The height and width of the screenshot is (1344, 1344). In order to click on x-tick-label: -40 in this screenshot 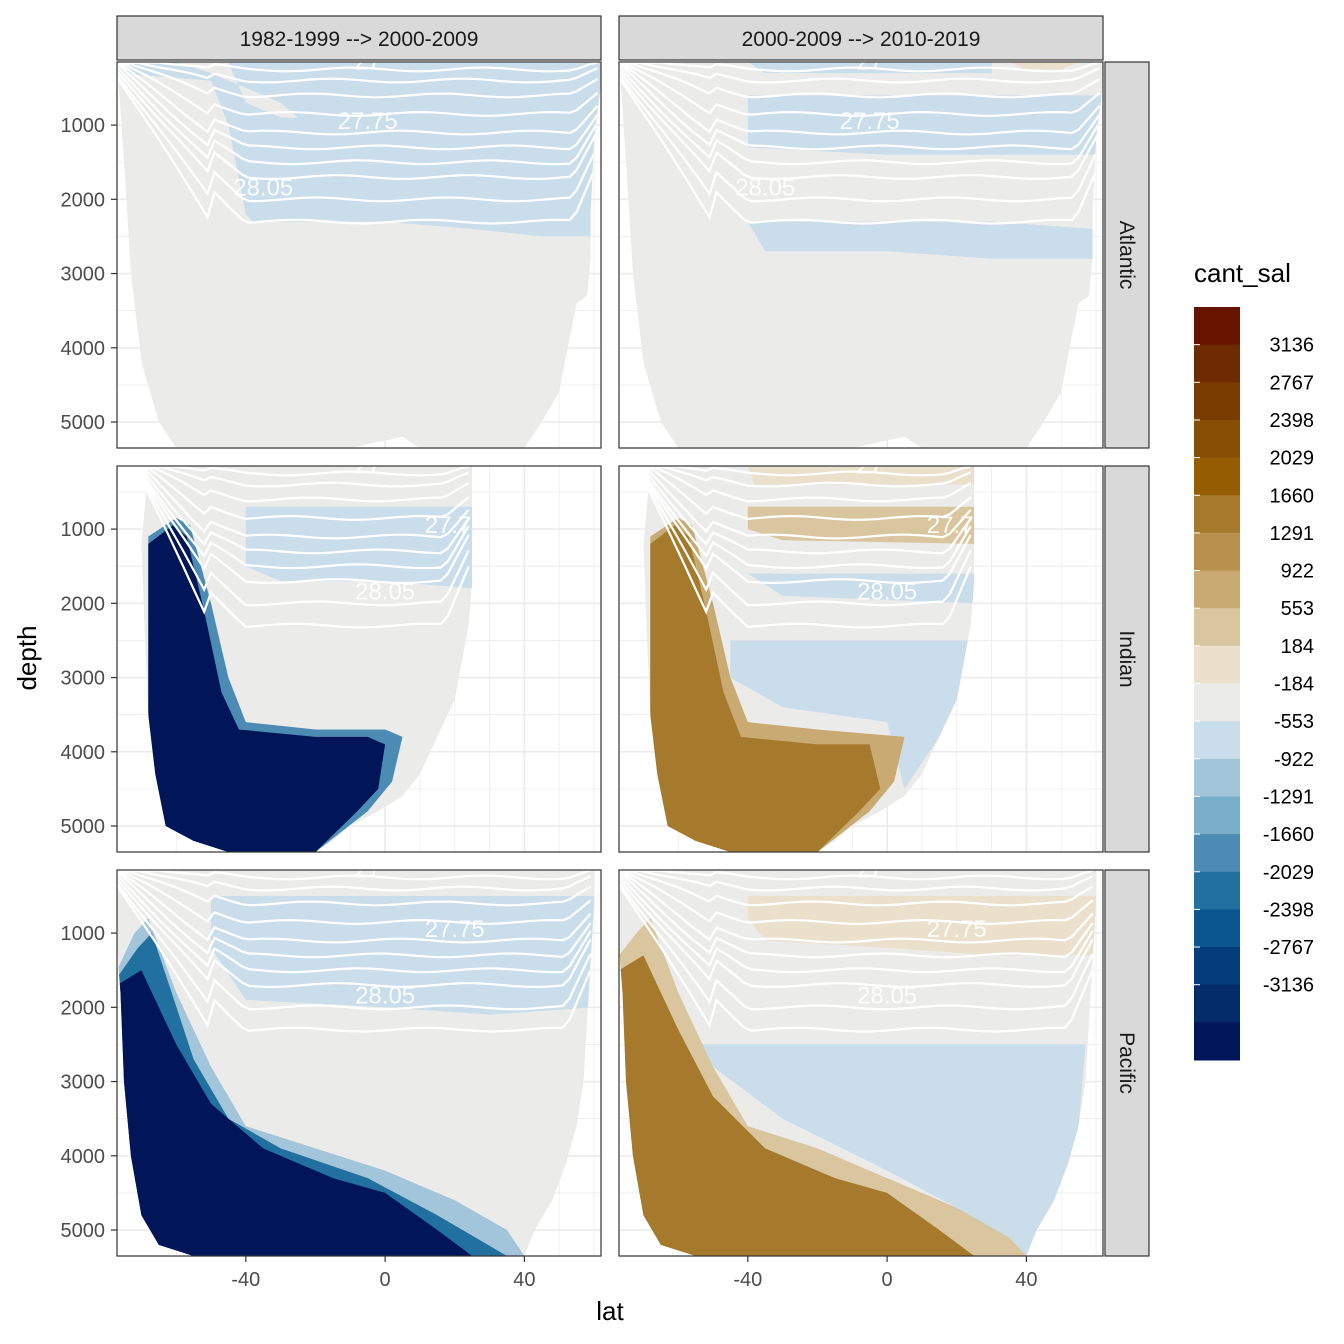, I will do `click(747, 1280)`.